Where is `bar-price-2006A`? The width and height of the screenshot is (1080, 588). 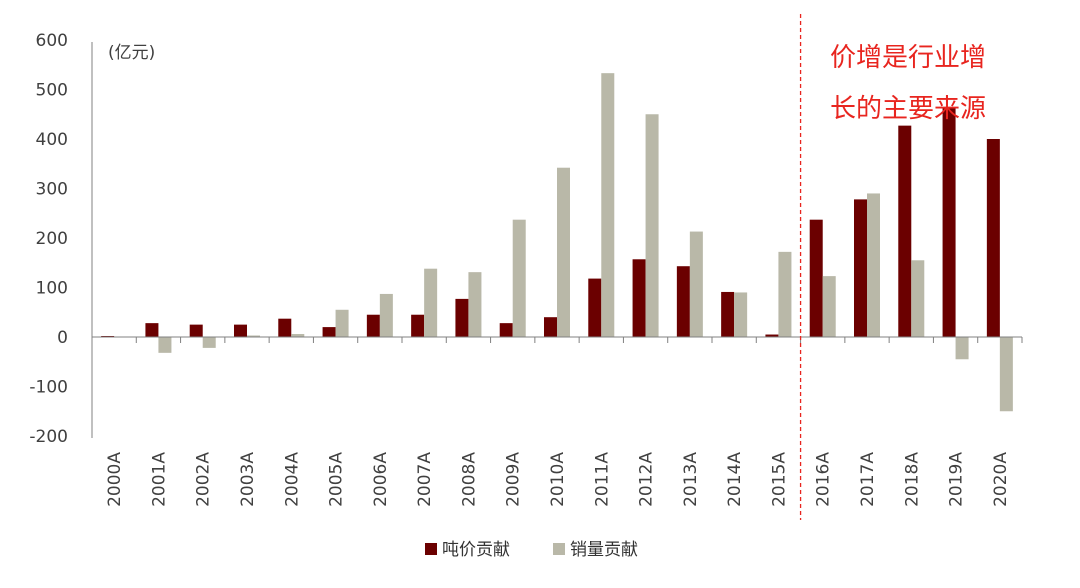 bar-price-2006A is located at coordinates (373, 325).